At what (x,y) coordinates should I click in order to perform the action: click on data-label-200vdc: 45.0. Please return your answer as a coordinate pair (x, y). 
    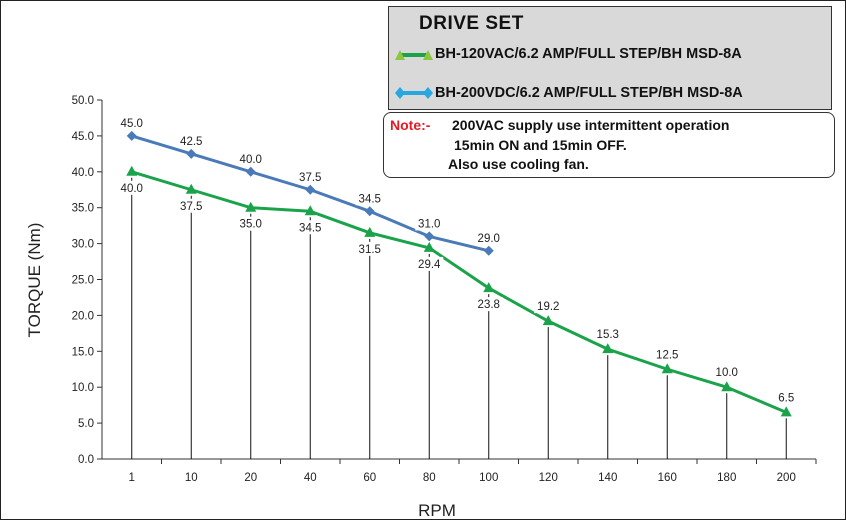
    Looking at the image, I should click on (132, 124).